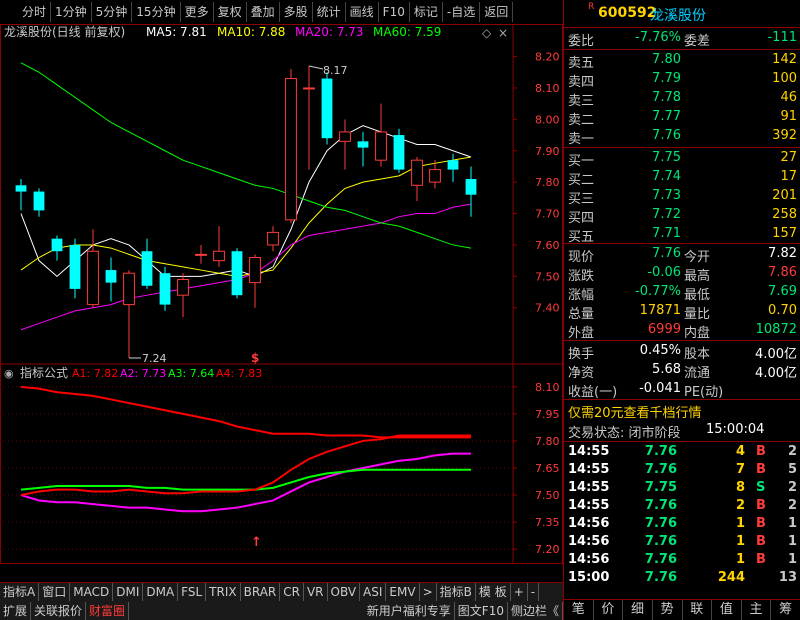  What do you see at coordinates (788, 97) in the screenshot?
I see `sell-order-volume: 46` at bounding box center [788, 97].